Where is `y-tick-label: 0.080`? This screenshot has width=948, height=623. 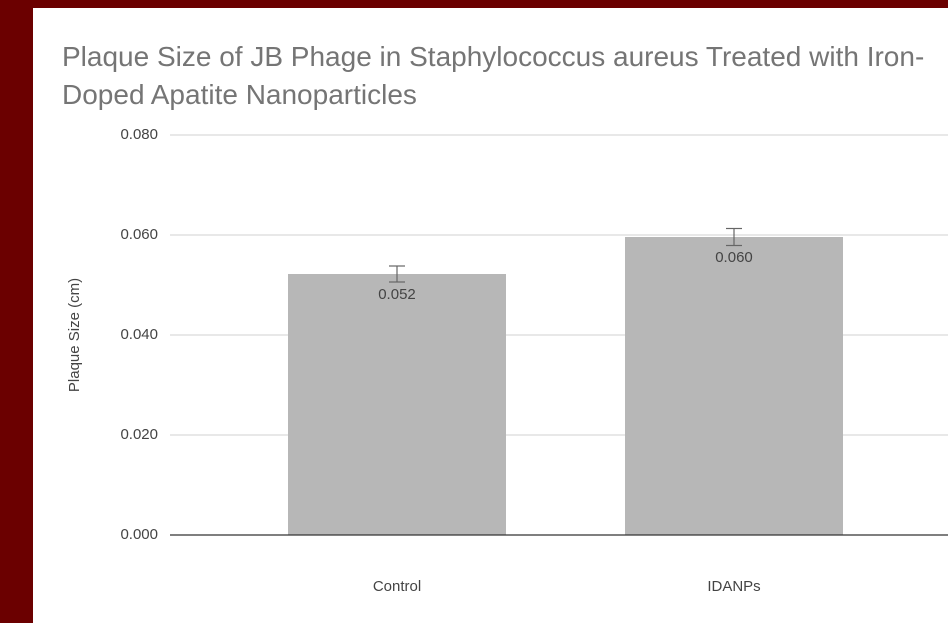 y-tick-label: 0.080 is located at coordinates (139, 134).